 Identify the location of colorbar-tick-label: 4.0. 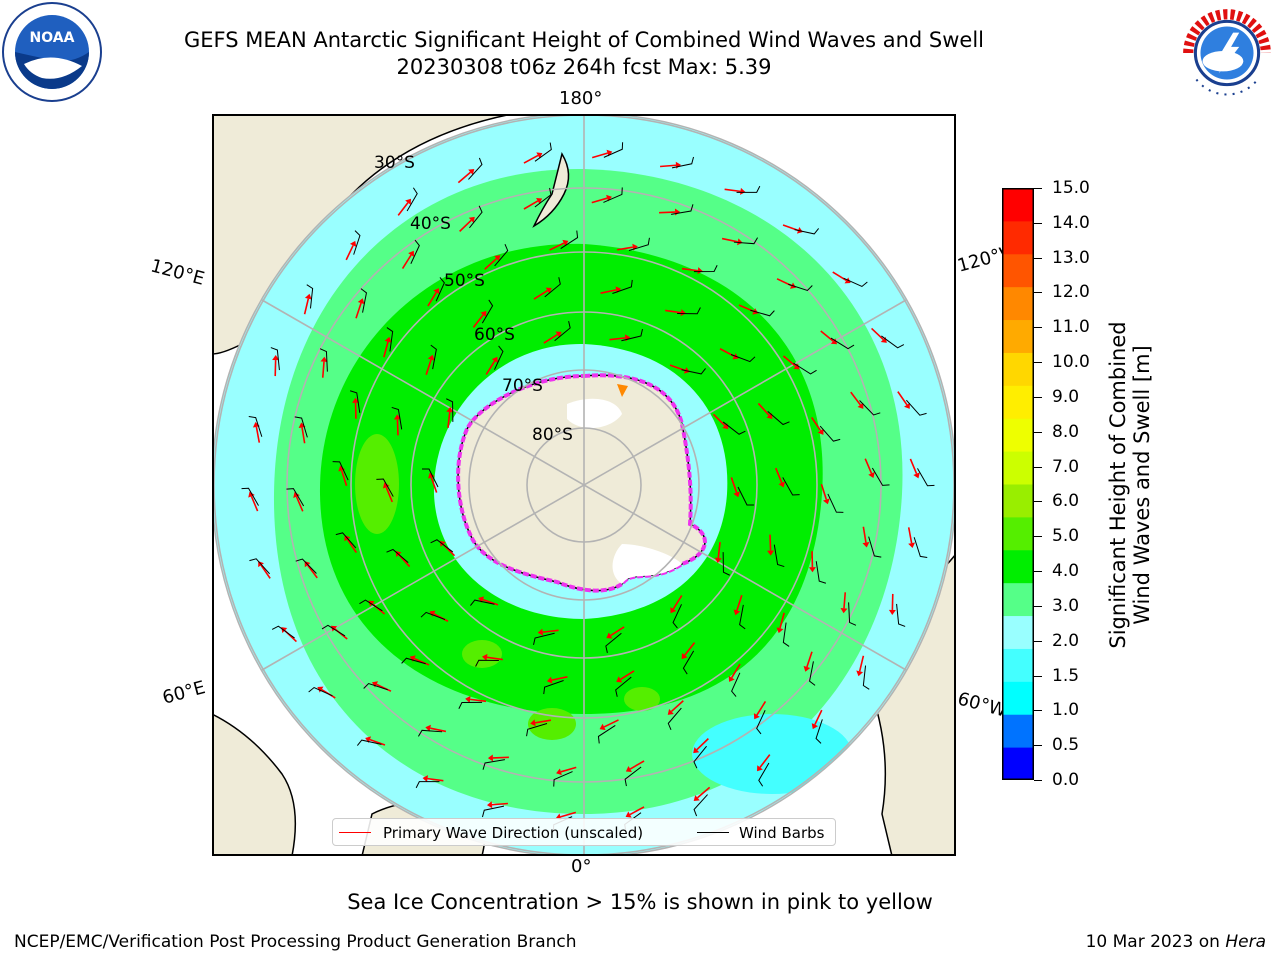
(1066, 571).